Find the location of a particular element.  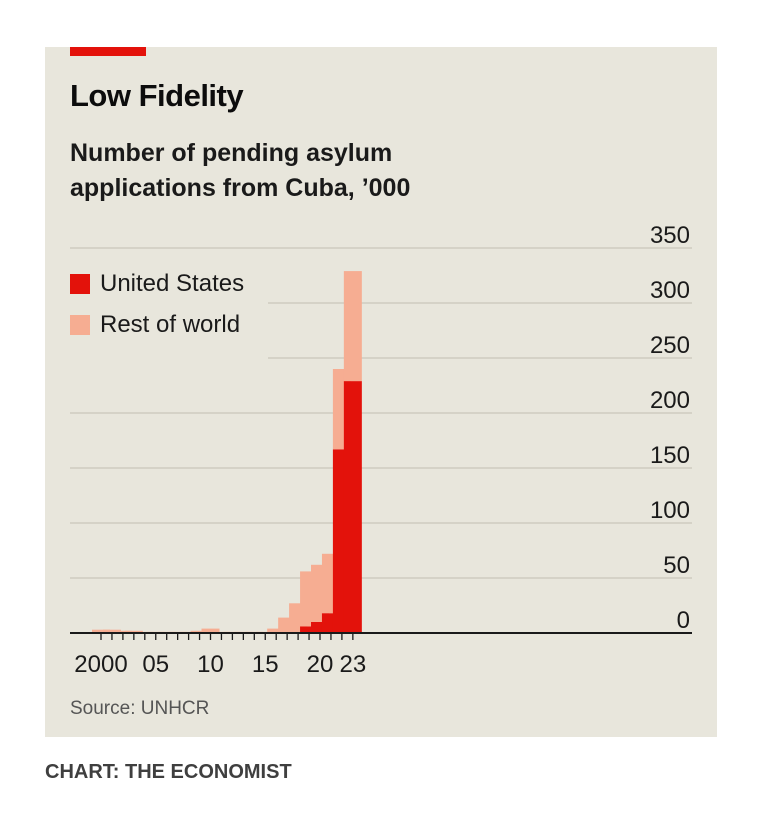

x-tick-label-2023: 23 is located at coordinates (352, 664).